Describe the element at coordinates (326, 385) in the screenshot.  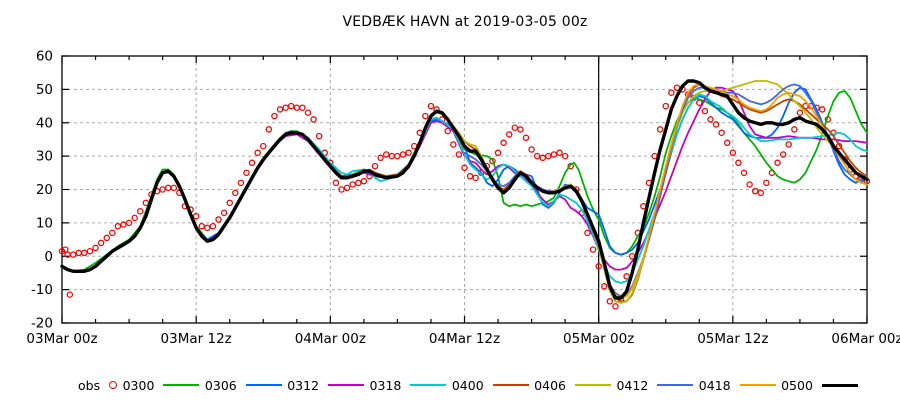
I see `legend-item-0312: 0312` at that location.